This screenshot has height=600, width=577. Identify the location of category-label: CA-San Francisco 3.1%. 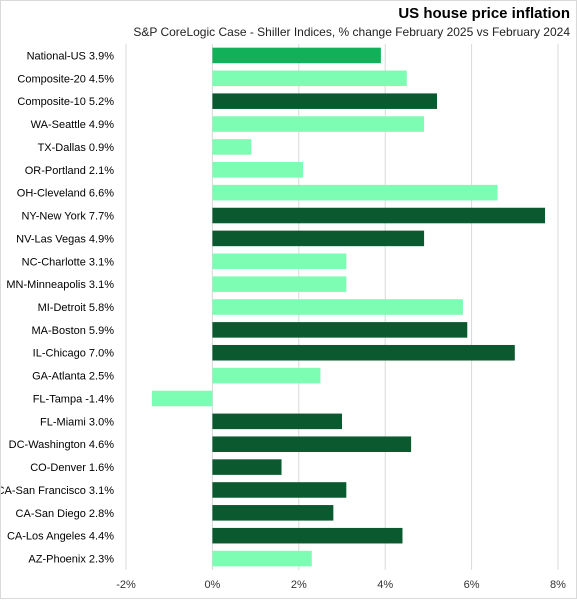
(57, 491).